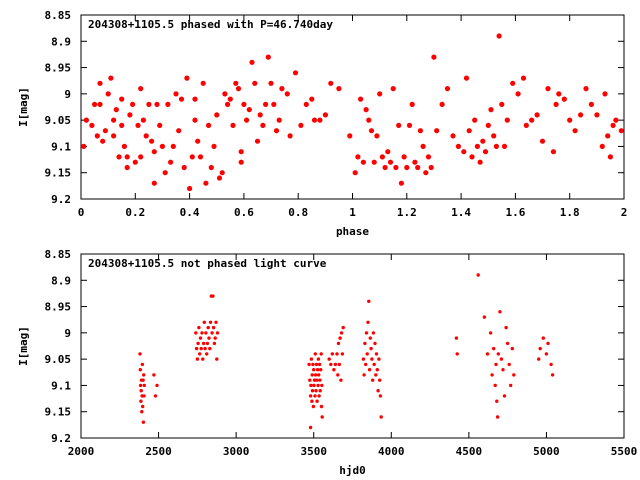 The width and height of the screenshot is (640, 480). Describe the element at coordinates (298, 212) in the screenshot. I see `chart-1-x-tick-label: 0.8` at that location.